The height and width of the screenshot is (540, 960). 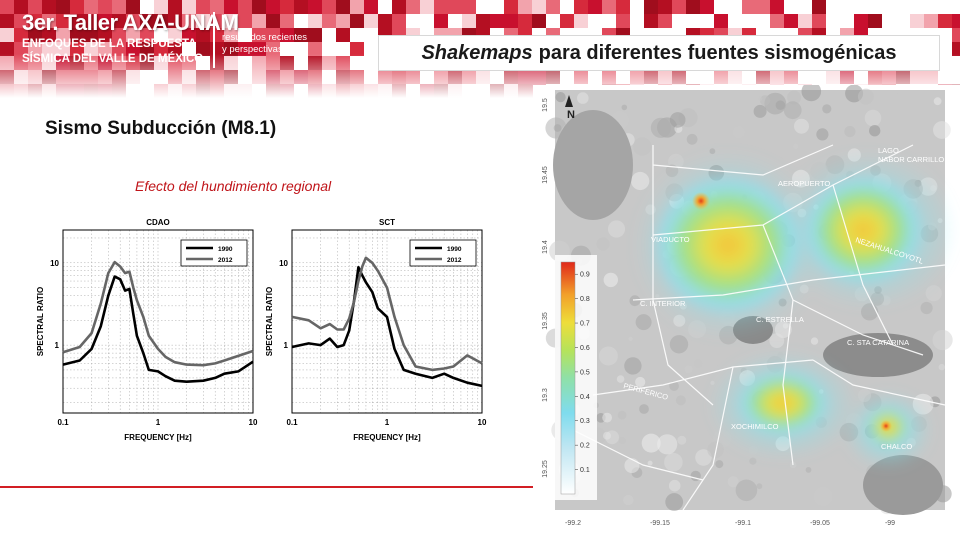 I want to click on place-label: LAGO, so click(x=888, y=150).